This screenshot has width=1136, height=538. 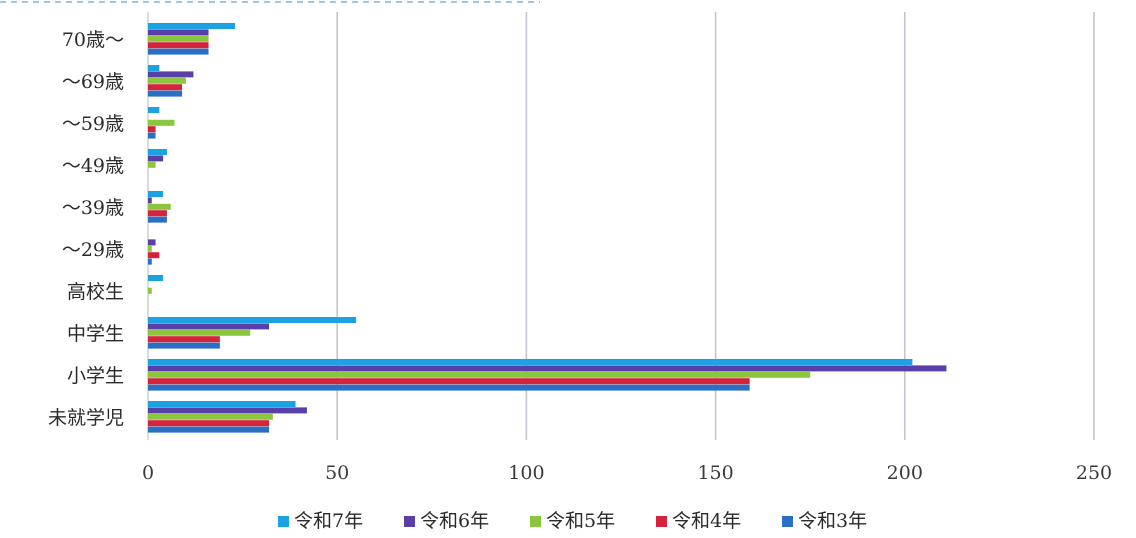 What do you see at coordinates (93, 208) in the screenshot?
I see `category-label-4: 〜39歳` at bounding box center [93, 208].